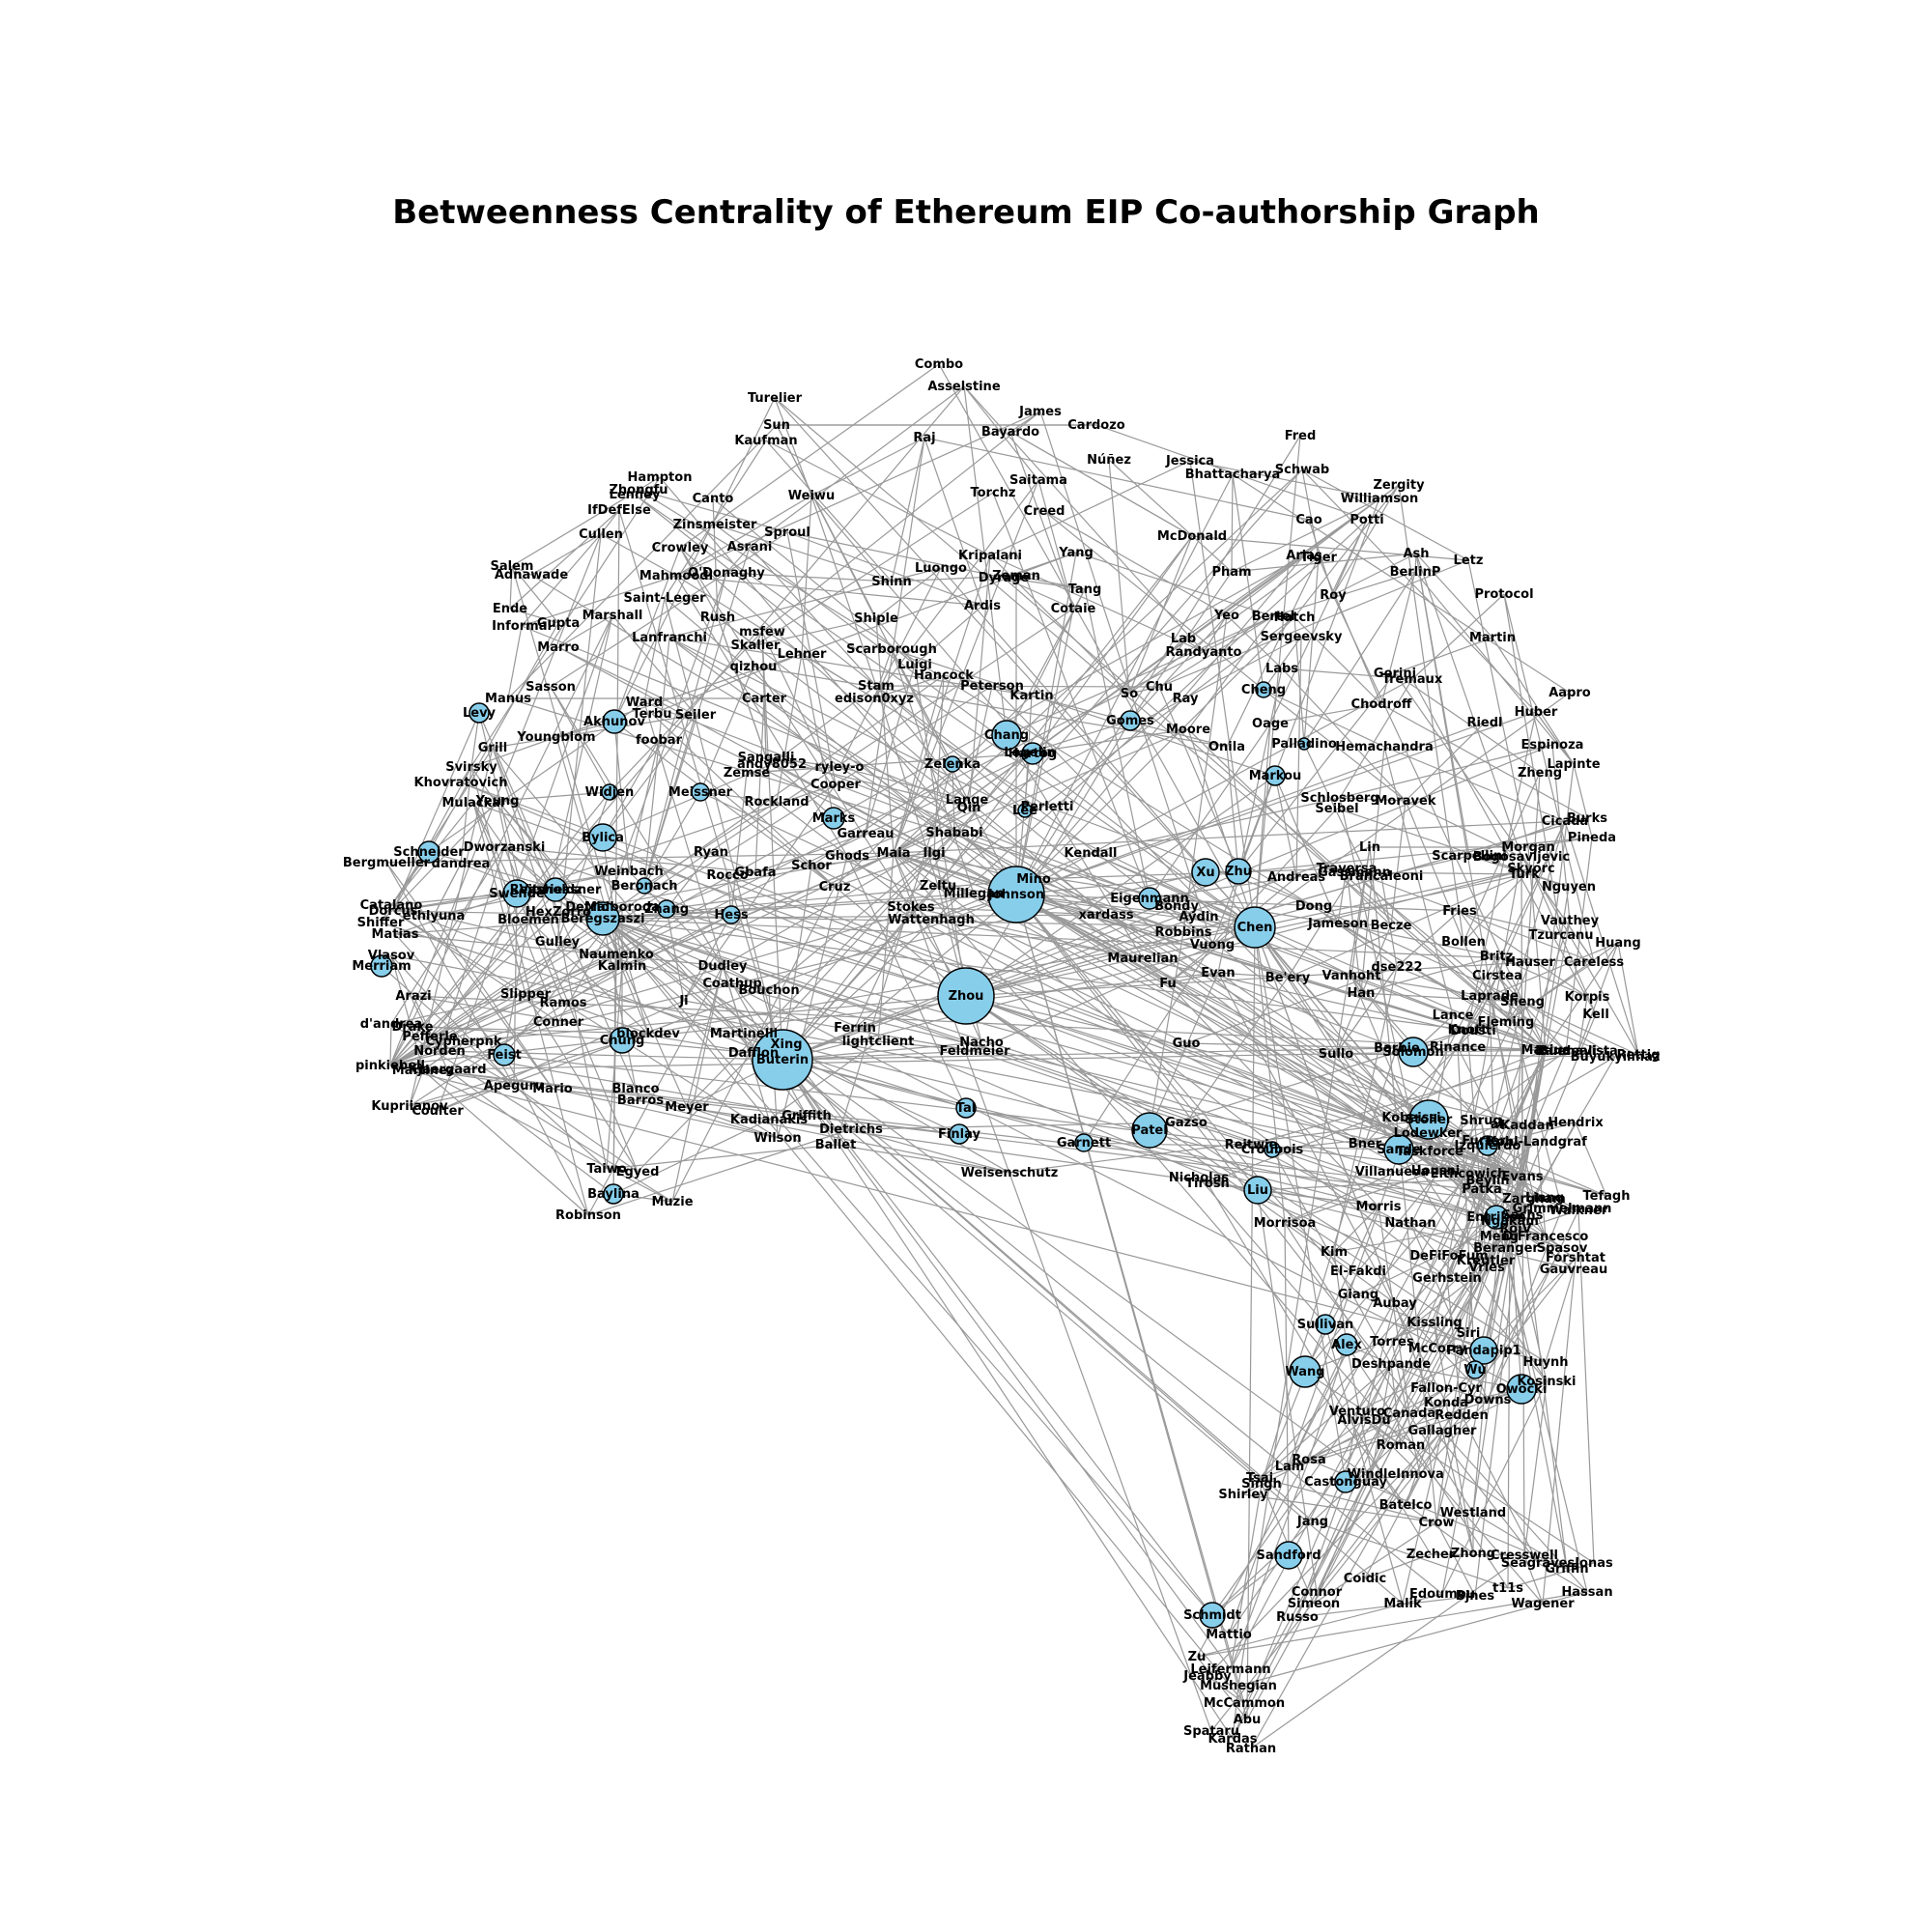 Image resolution: width=1932 pixels, height=1932 pixels. I want to click on node-label: Wang, so click(1304, 1372).